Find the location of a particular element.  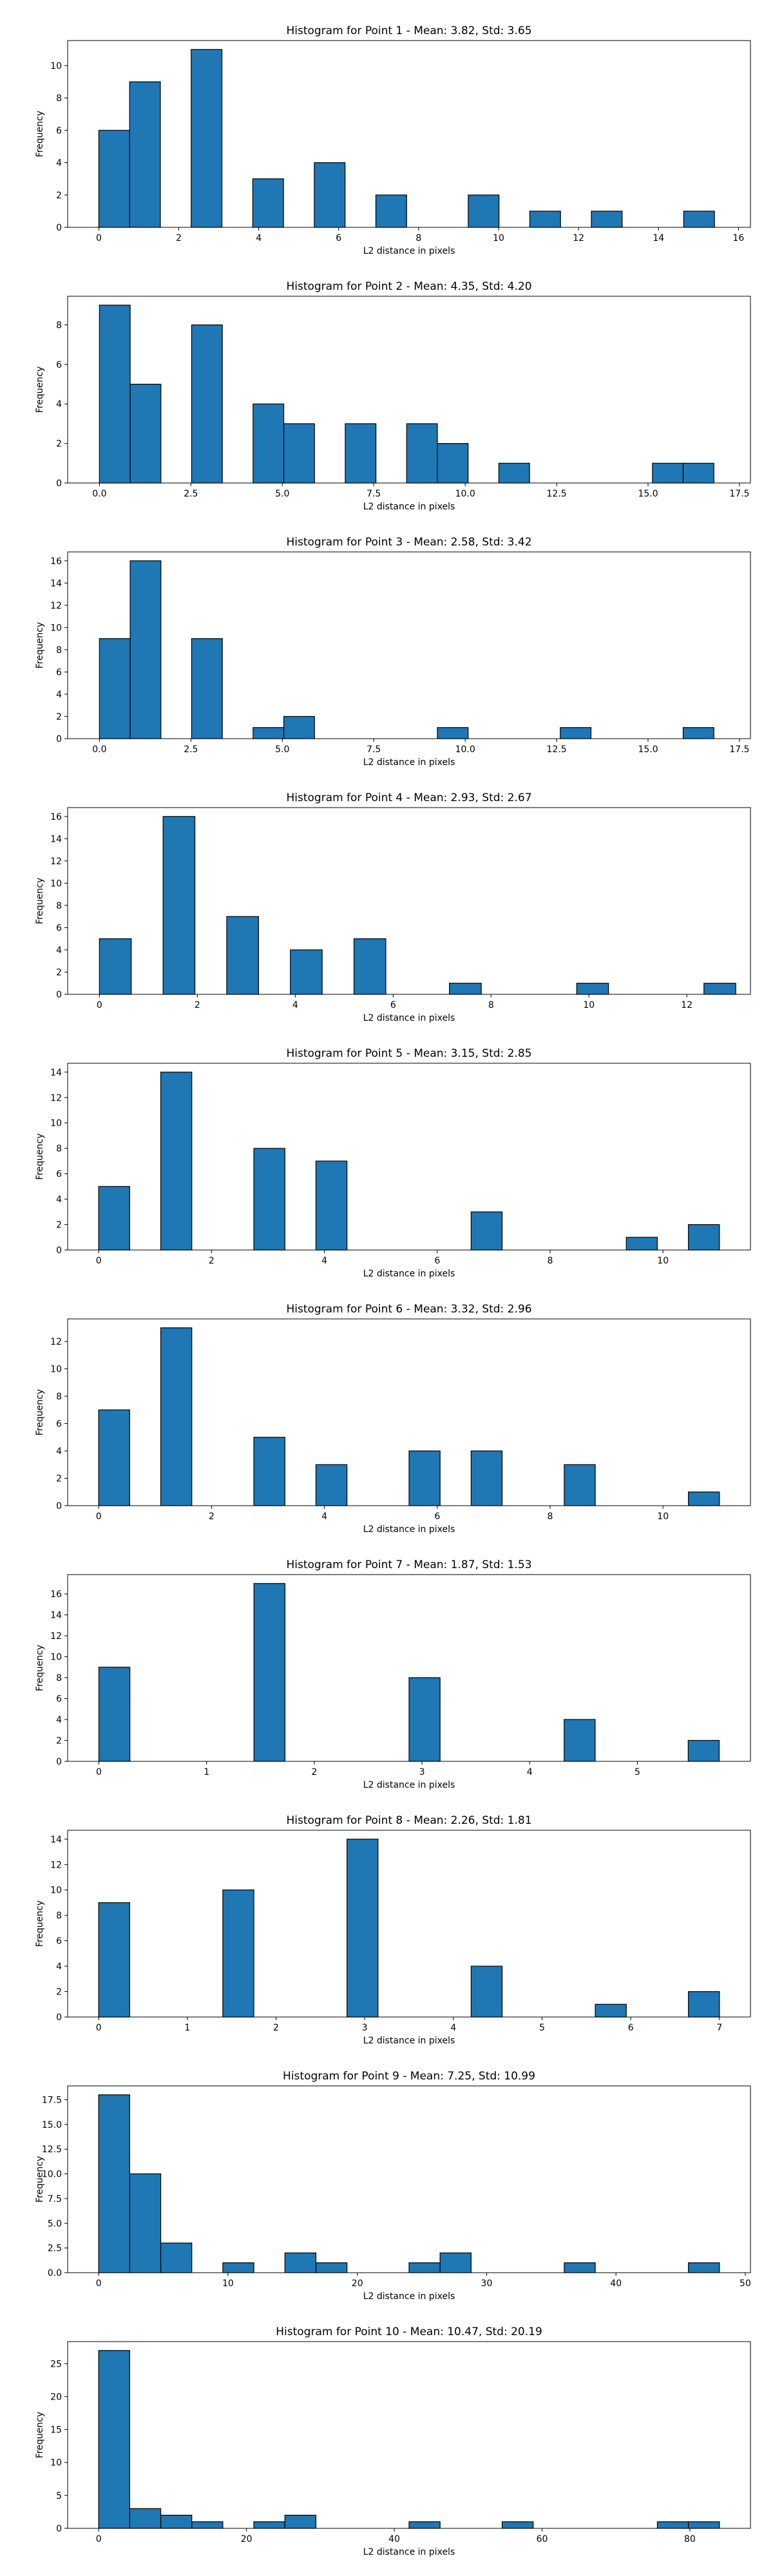

y-tick-label: 16 is located at coordinates (56, 561).